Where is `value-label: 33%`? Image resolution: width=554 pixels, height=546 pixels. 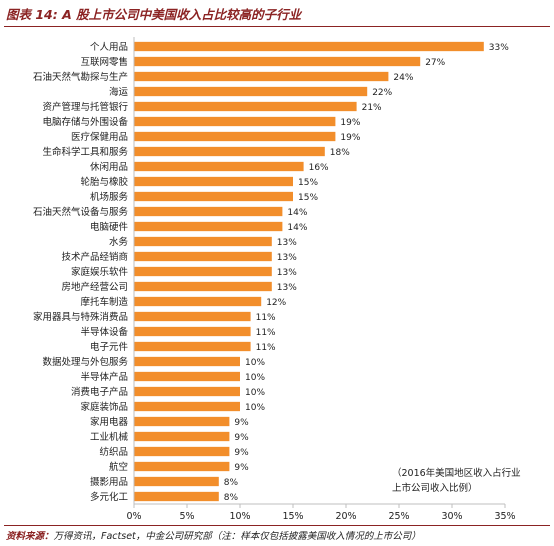
value-label: 33% is located at coordinates (499, 48).